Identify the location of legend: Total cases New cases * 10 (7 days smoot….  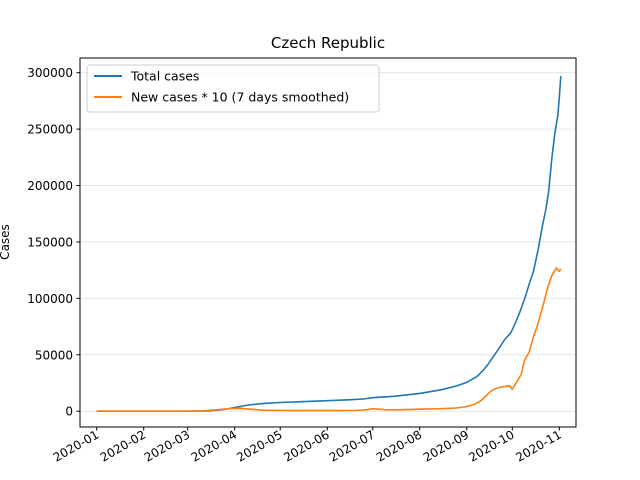
(233, 88).